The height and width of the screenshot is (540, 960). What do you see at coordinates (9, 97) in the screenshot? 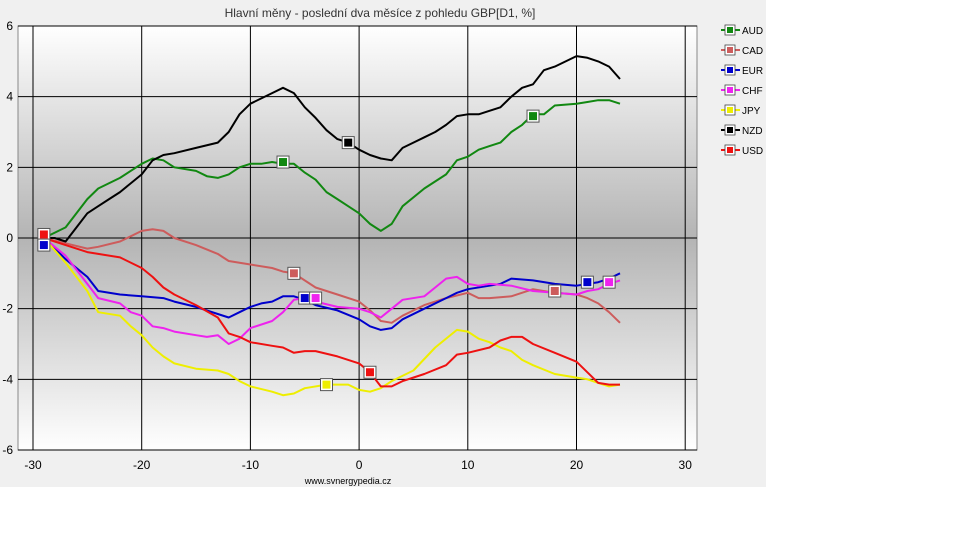
I see `y-tick-label: 4` at bounding box center [9, 97].